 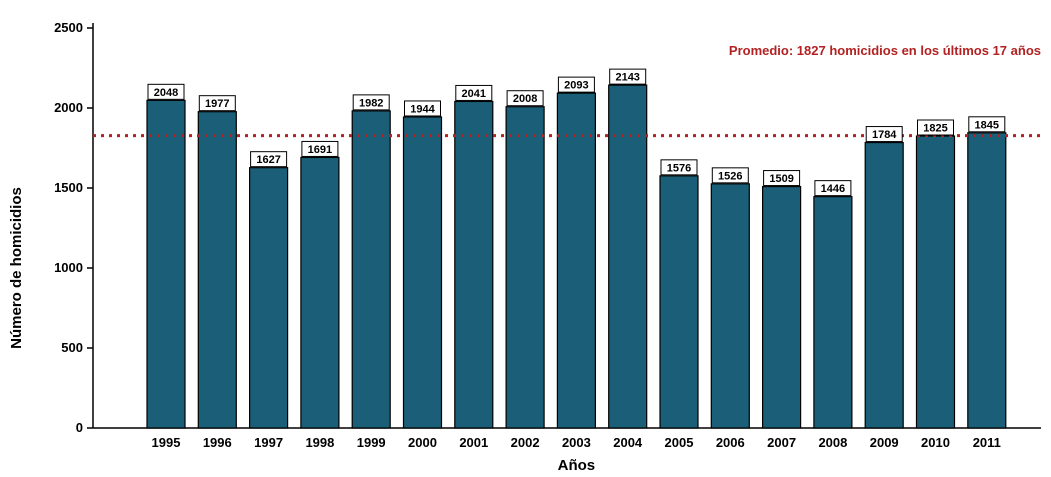 I want to click on data-label-2000: 1944, so click(x=422, y=108).